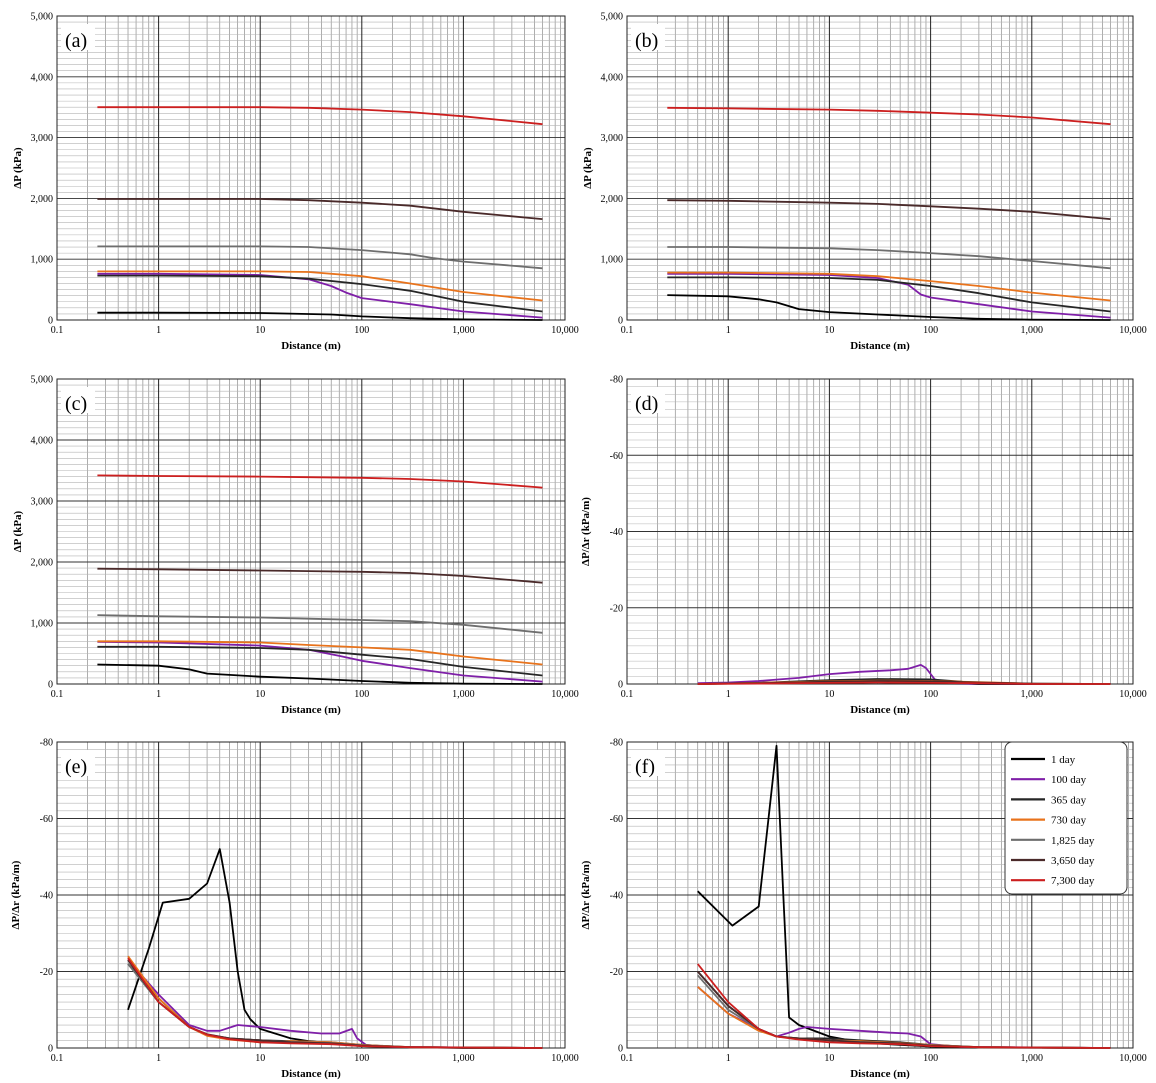 The image size is (1156, 1083). Describe the element at coordinates (1069, 821) in the screenshot. I see `legend-label: 730 day` at that location.